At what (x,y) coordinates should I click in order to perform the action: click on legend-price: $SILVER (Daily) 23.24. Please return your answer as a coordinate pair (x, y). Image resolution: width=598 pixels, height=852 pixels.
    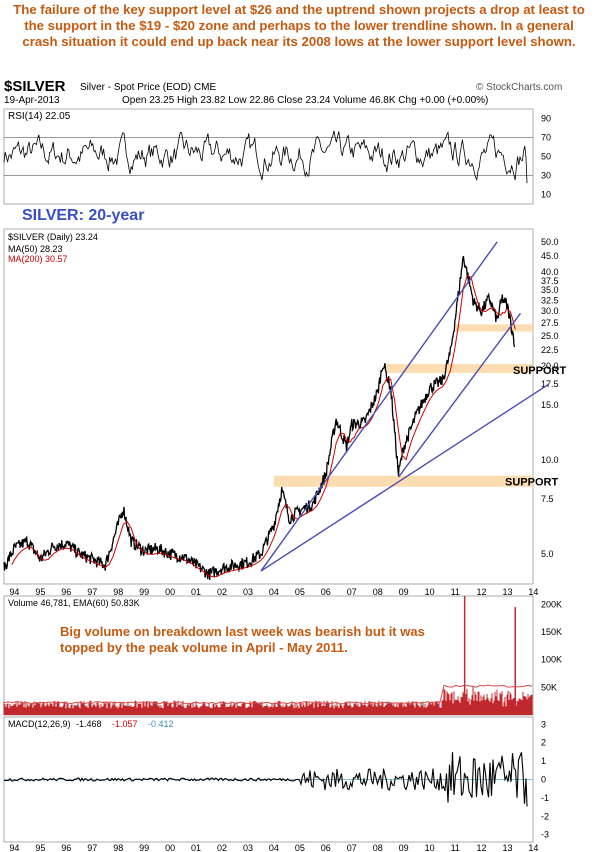
    Looking at the image, I should click on (53, 237).